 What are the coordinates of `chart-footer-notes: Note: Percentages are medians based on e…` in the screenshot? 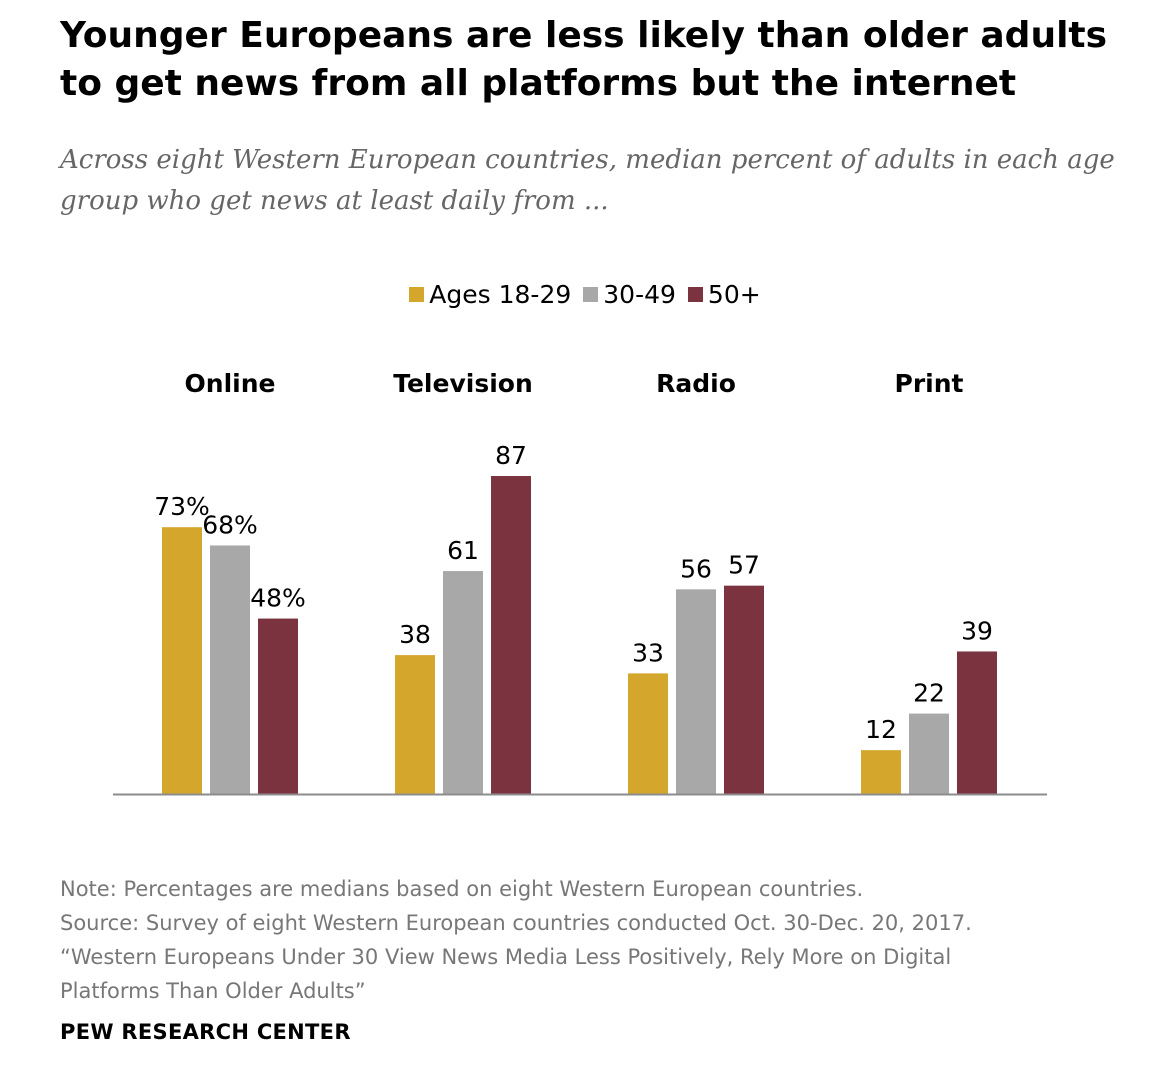 It's located at (600, 940).